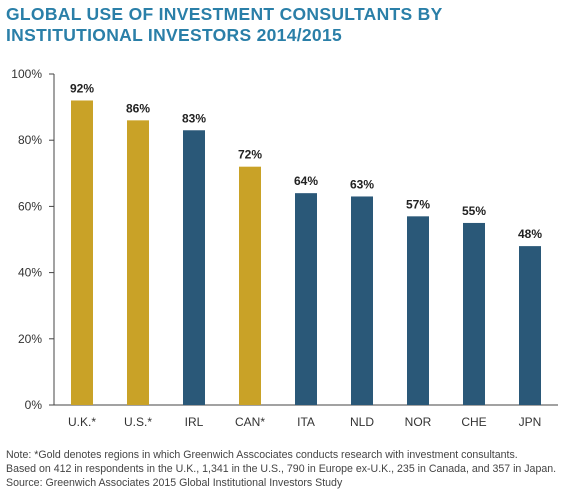  Describe the element at coordinates (362, 422) in the screenshot. I see `x-tick-label: NLD` at that location.